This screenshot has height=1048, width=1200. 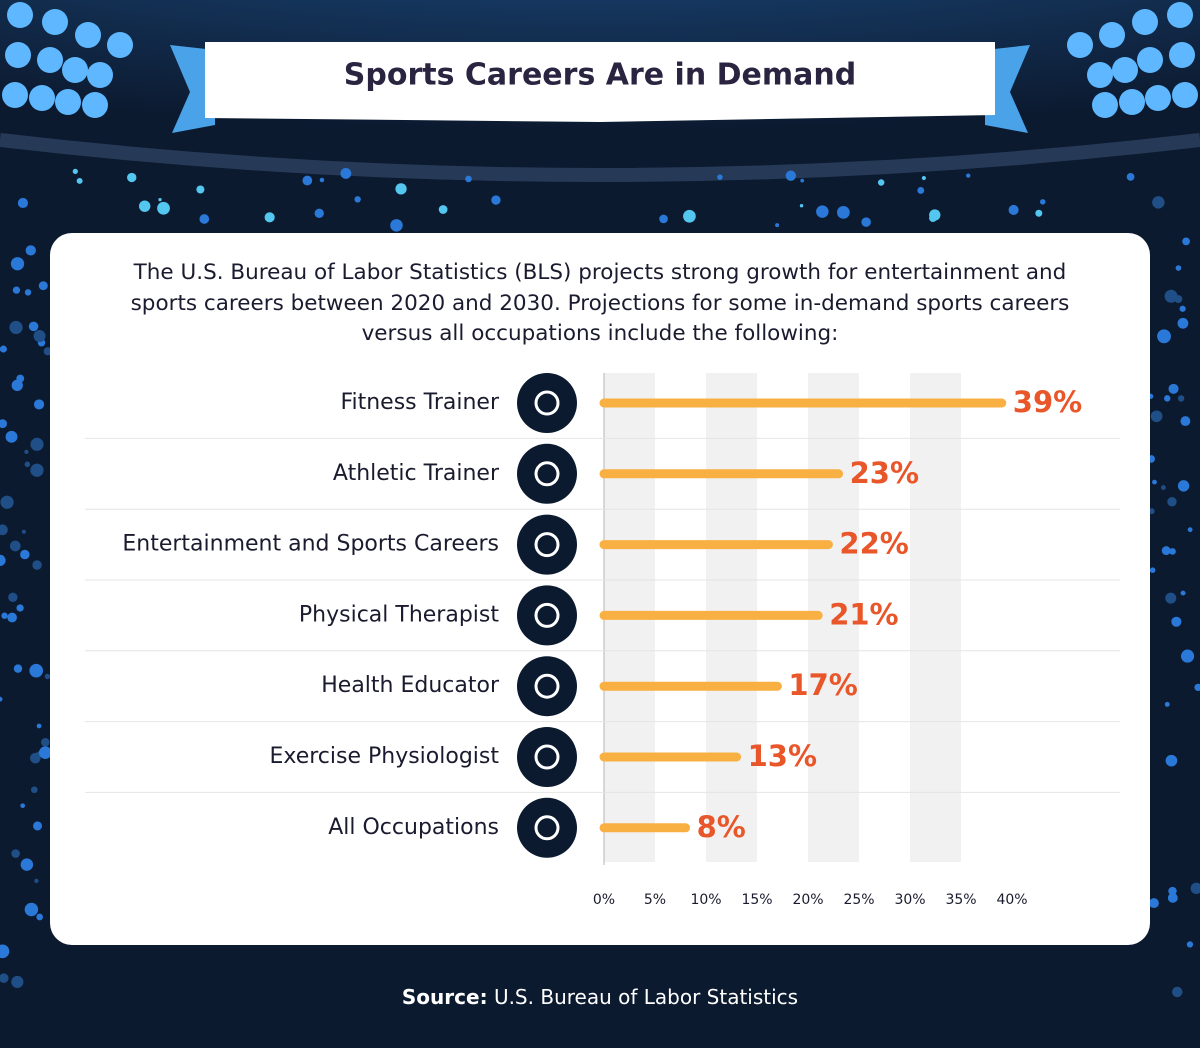 What do you see at coordinates (705, 900) in the screenshot?
I see `x-tick-label: 10%` at bounding box center [705, 900].